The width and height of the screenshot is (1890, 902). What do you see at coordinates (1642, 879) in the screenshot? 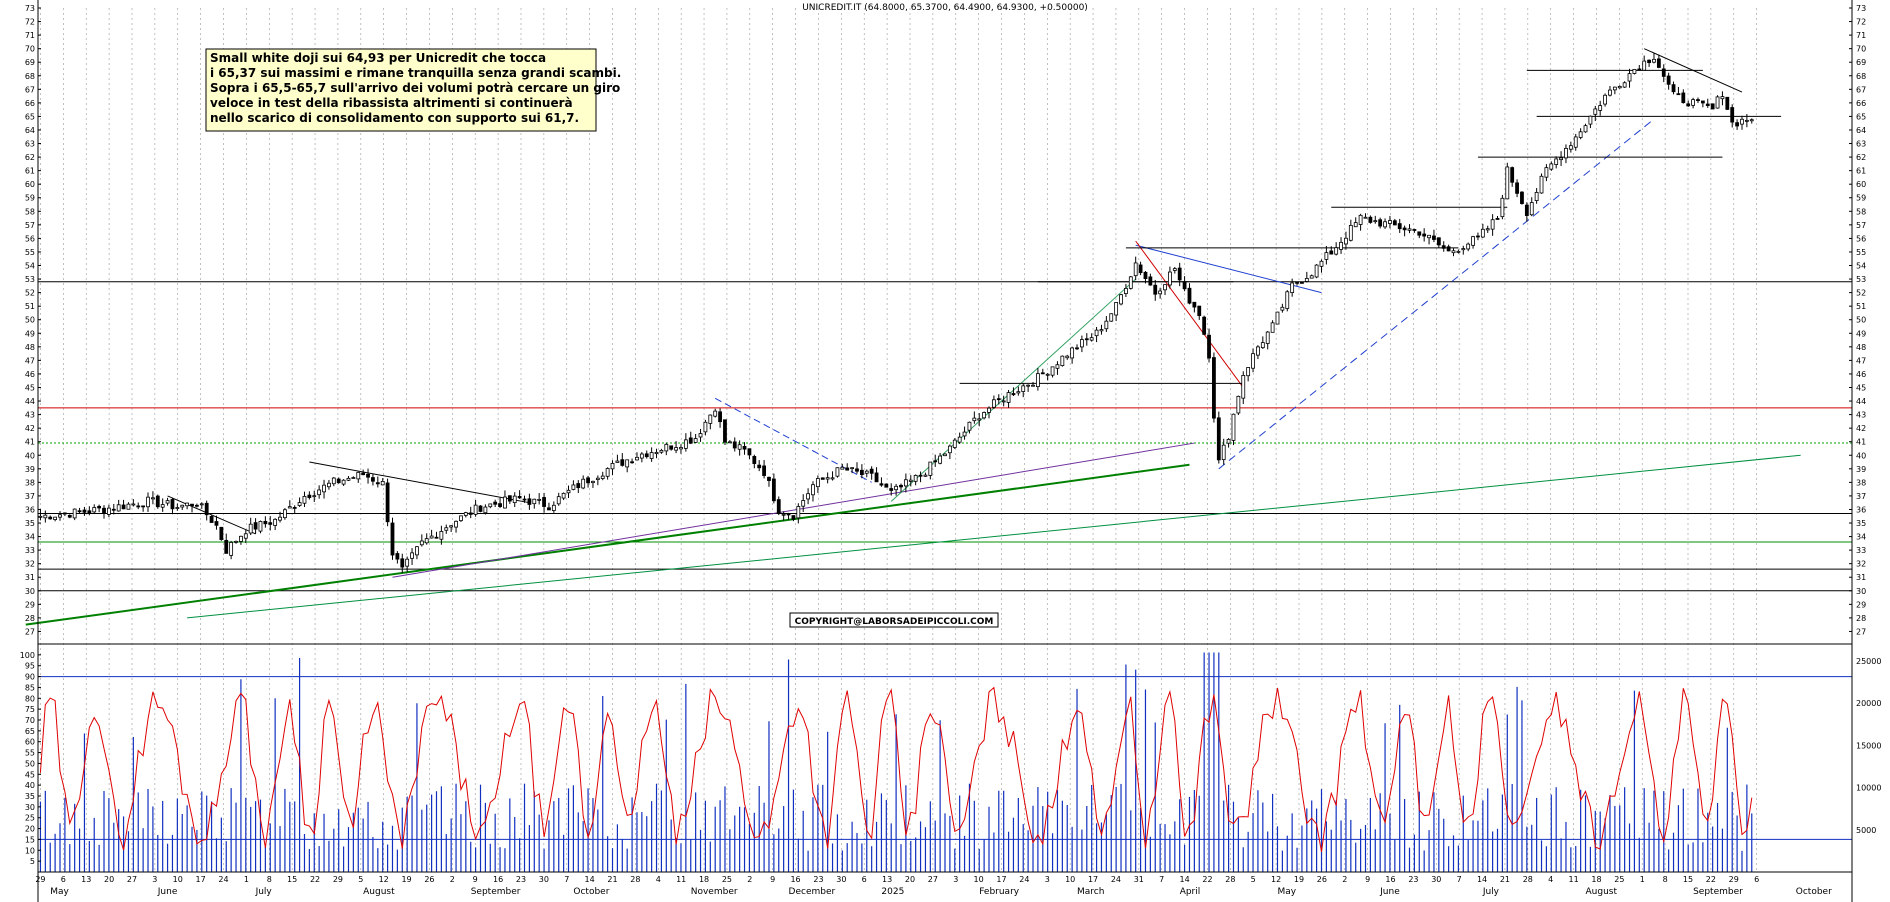
I see `x-day-label: 1` at bounding box center [1642, 879].